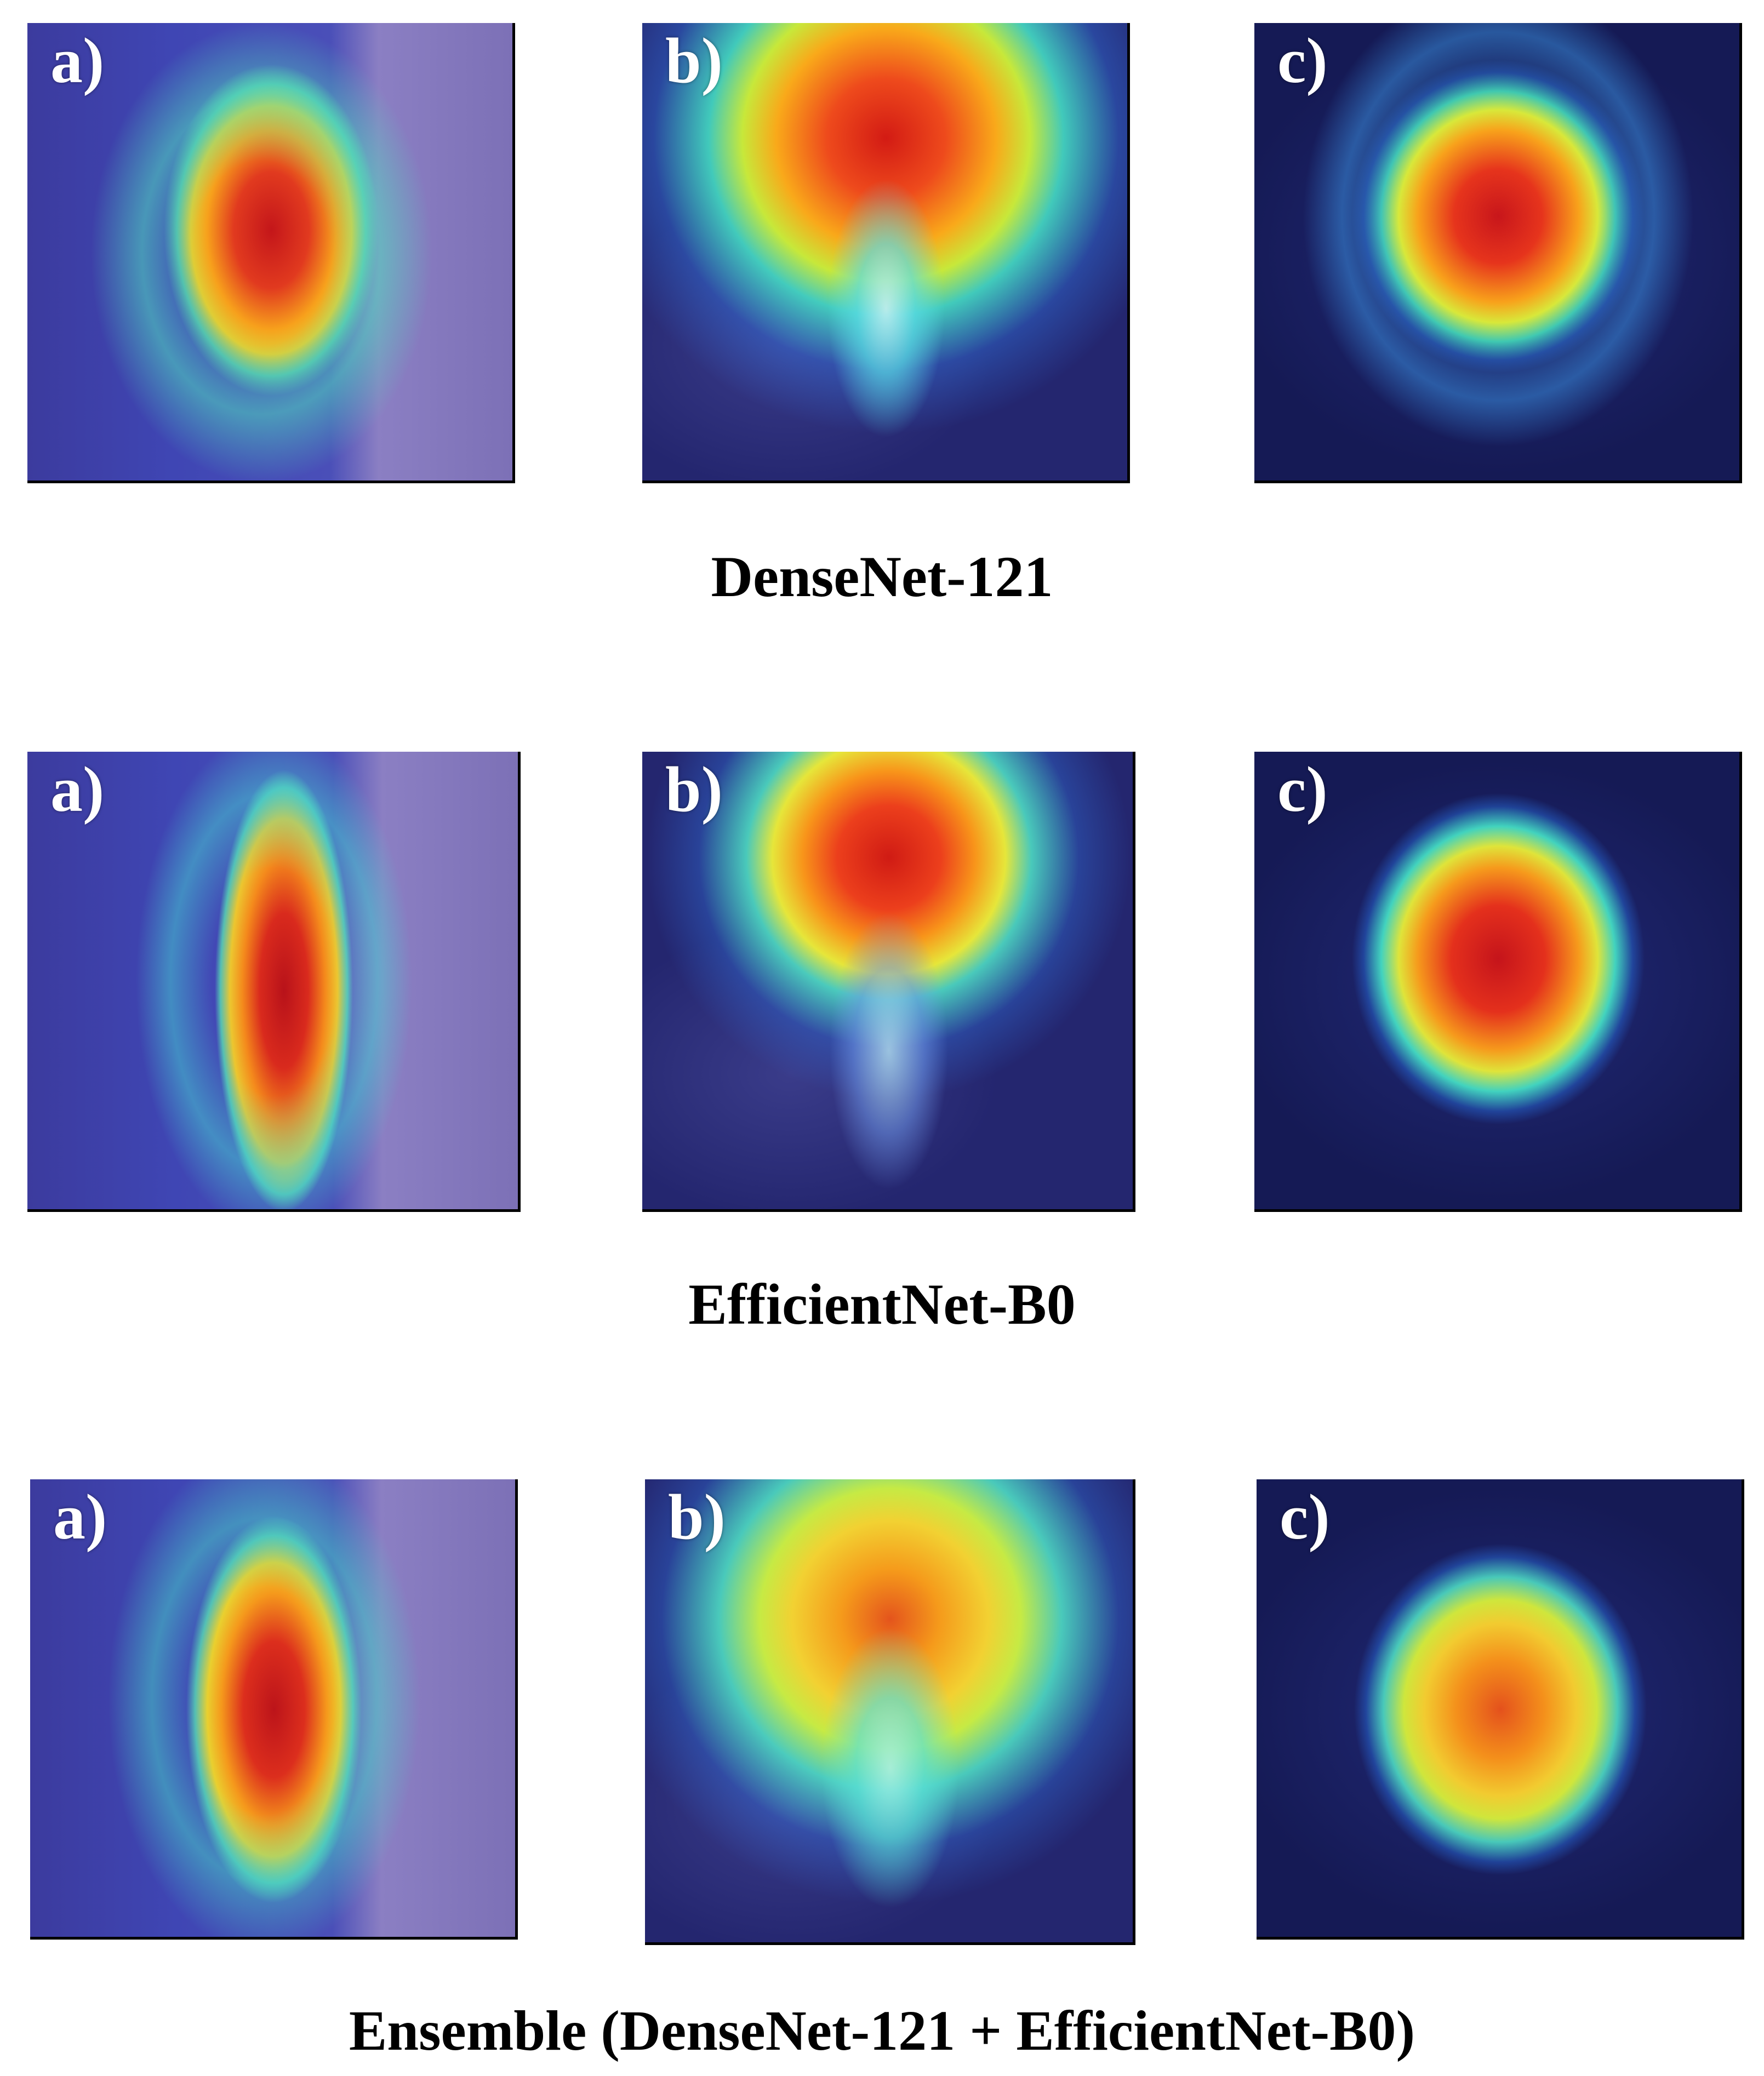 The image size is (1764, 2076). What do you see at coordinates (882, 1304) in the screenshot?
I see `row-caption-efficientnet: EfficientNet-B0` at bounding box center [882, 1304].